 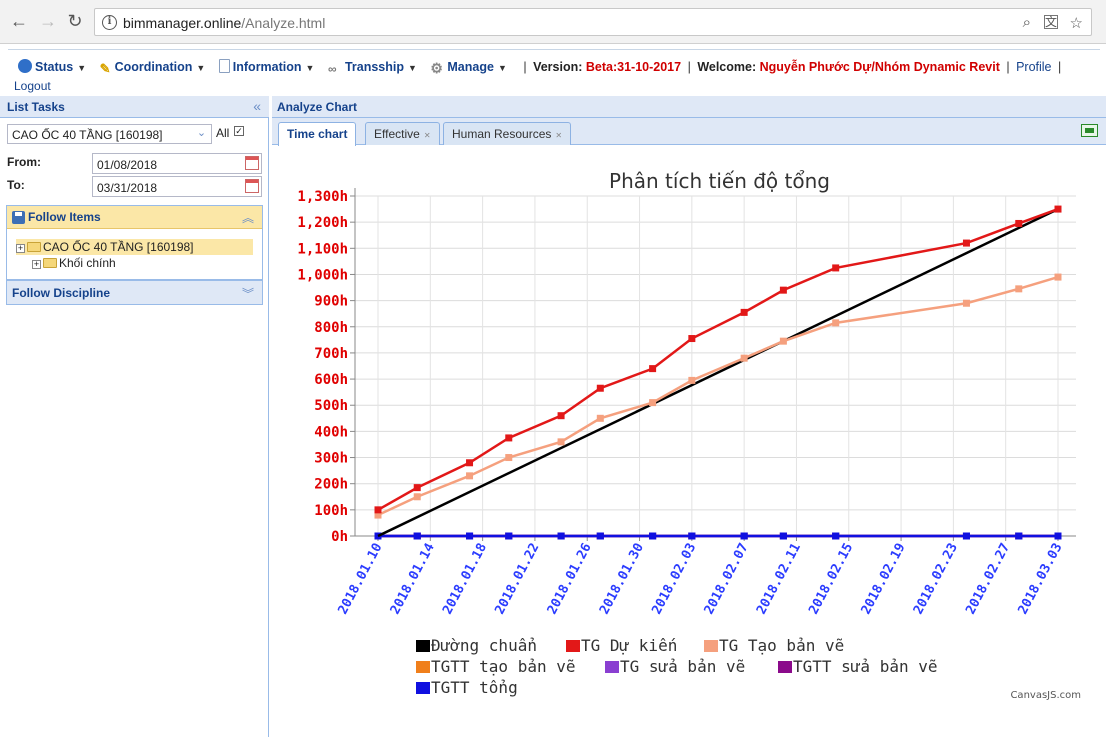 What do you see at coordinates (247, 294) in the screenshot?
I see `chevron-down-icon: ︾` at bounding box center [247, 294].